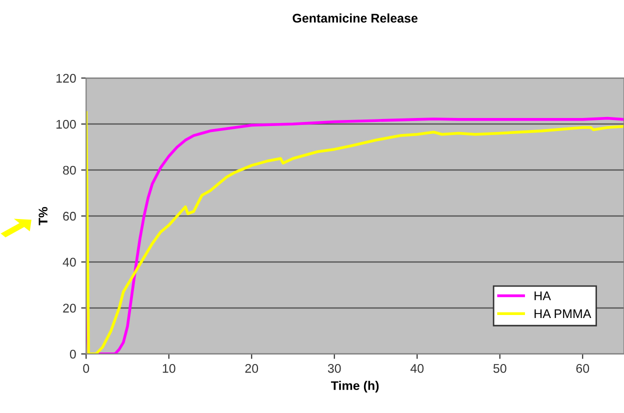  I want to click on x-tick-label: 50, so click(499, 368).